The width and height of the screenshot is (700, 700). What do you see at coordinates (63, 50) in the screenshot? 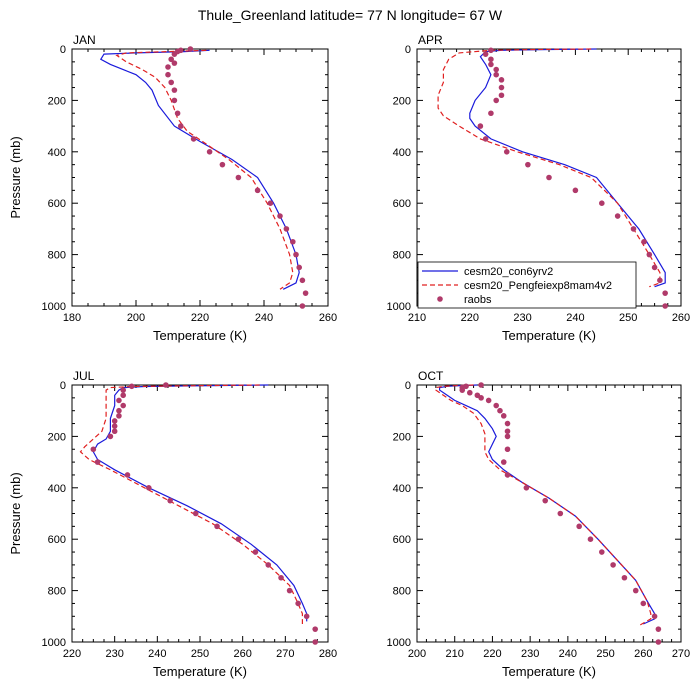
I see `y-tick-label: 0` at bounding box center [63, 50].